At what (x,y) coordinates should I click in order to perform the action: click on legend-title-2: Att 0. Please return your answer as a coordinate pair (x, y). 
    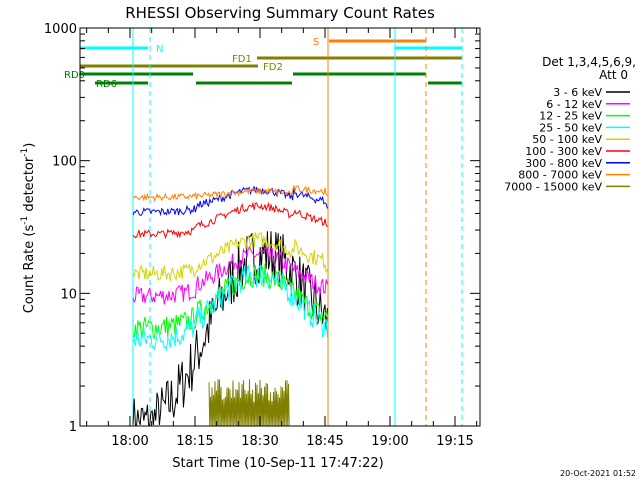
    Looking at the image, I should click on (613, 75).